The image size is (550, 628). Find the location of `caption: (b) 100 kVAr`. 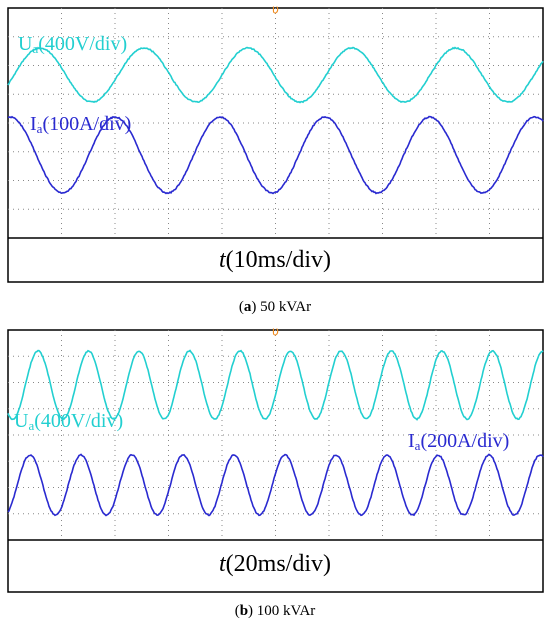

caption: (b) 100 kVAr is located at coordinates (275, 611).